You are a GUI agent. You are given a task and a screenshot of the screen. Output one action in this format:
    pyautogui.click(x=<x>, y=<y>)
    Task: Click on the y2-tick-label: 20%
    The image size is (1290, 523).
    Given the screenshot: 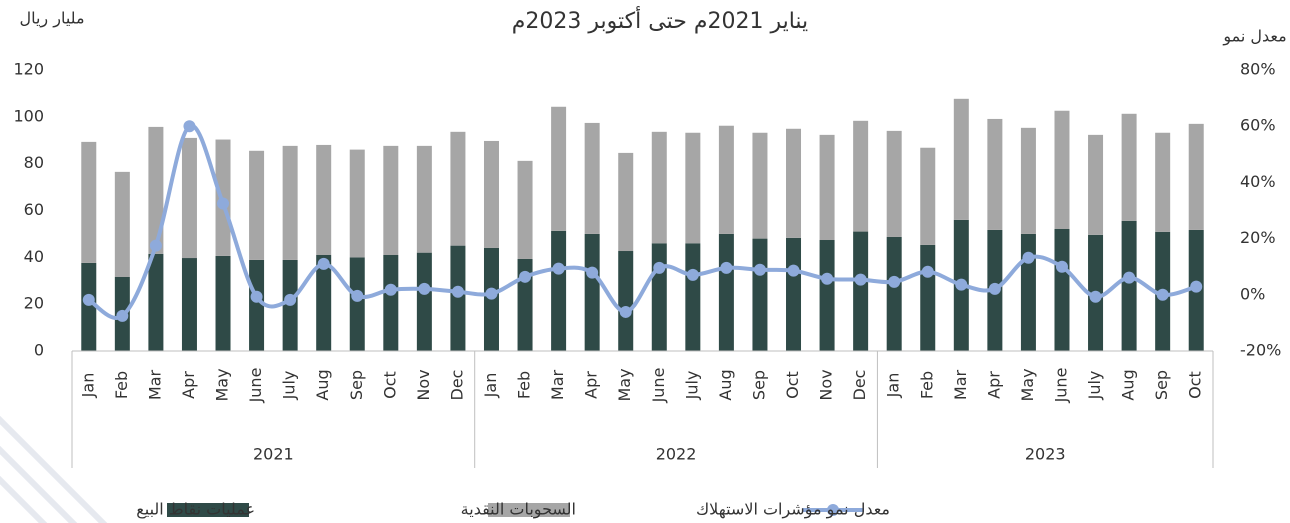 What is the action you would take?
    pyautogui.click(x=1258, y=237)
    